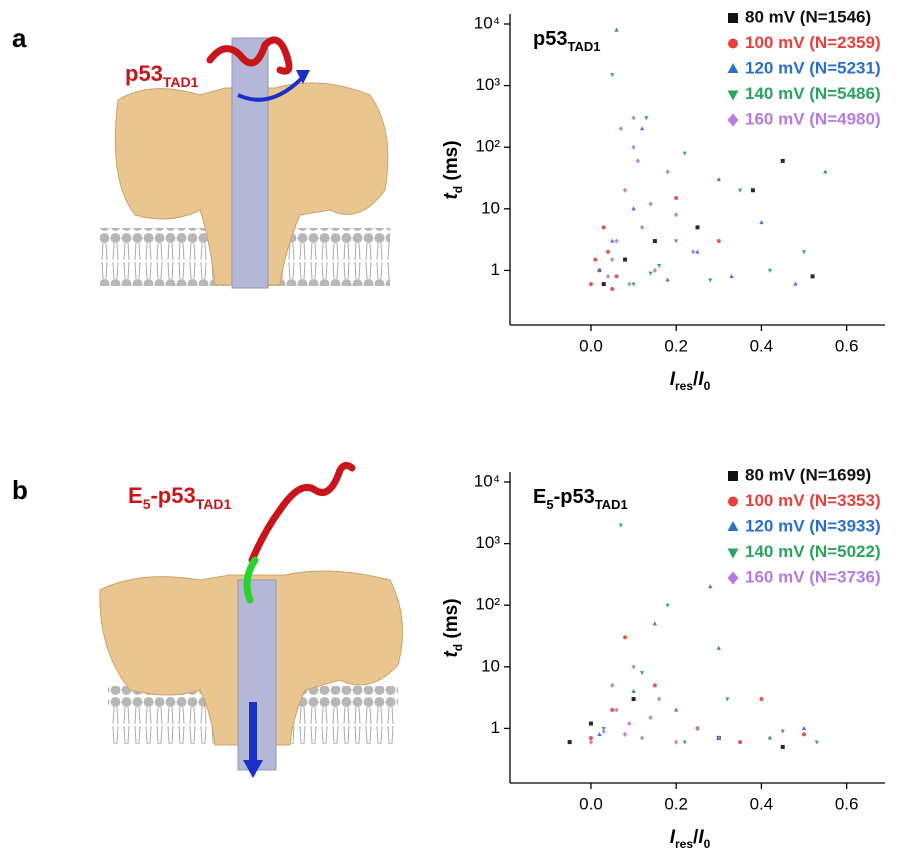 The width and height of the screenshot is (924, 854). What do you see at coordinates (20, 490) in the screenshot?
I see `panel-letter: b` at bounding box center [20, 490].